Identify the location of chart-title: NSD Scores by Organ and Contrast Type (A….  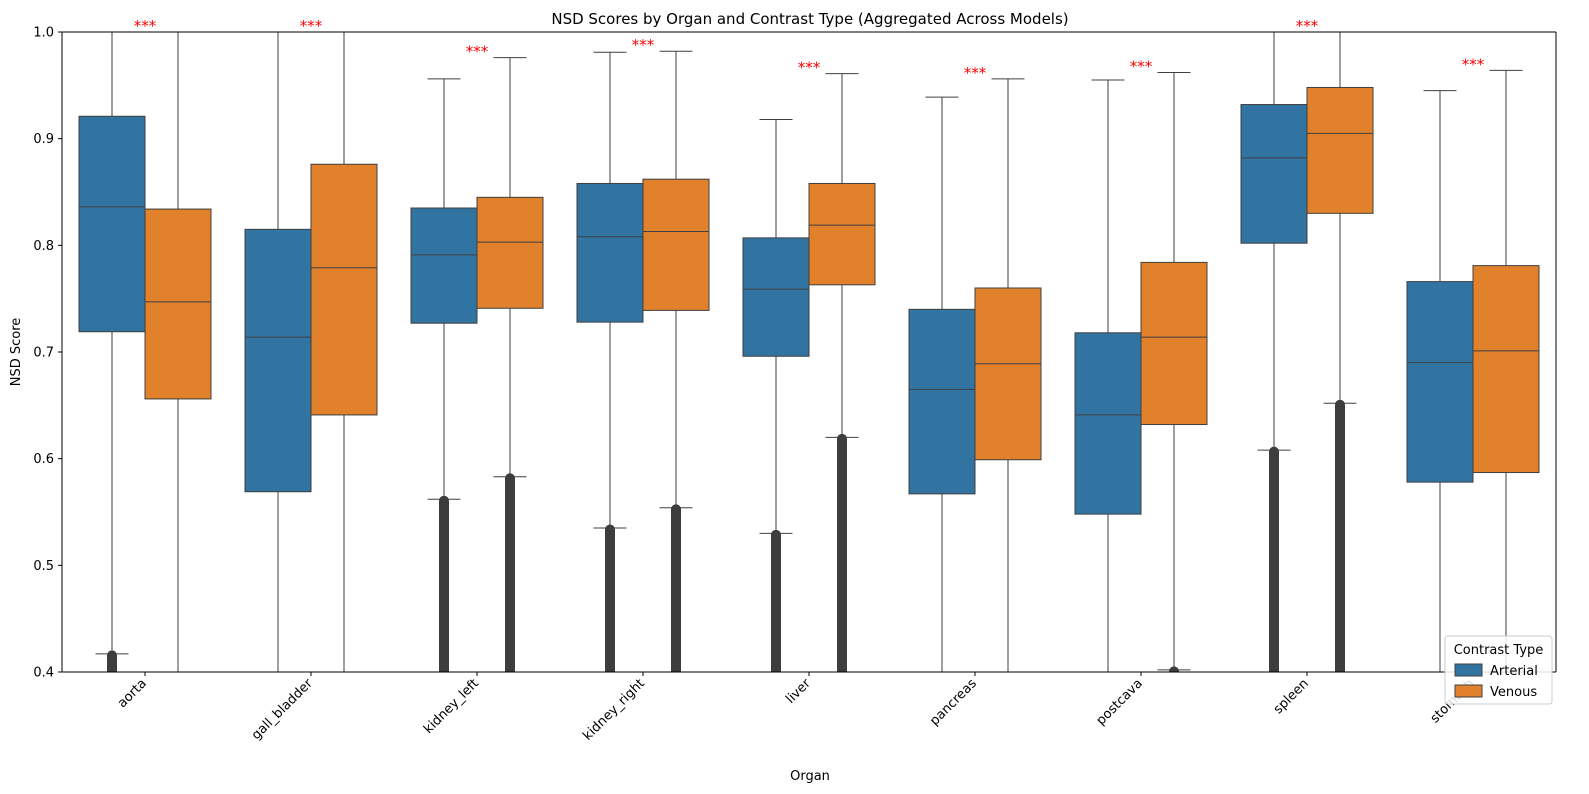
(809, 19).